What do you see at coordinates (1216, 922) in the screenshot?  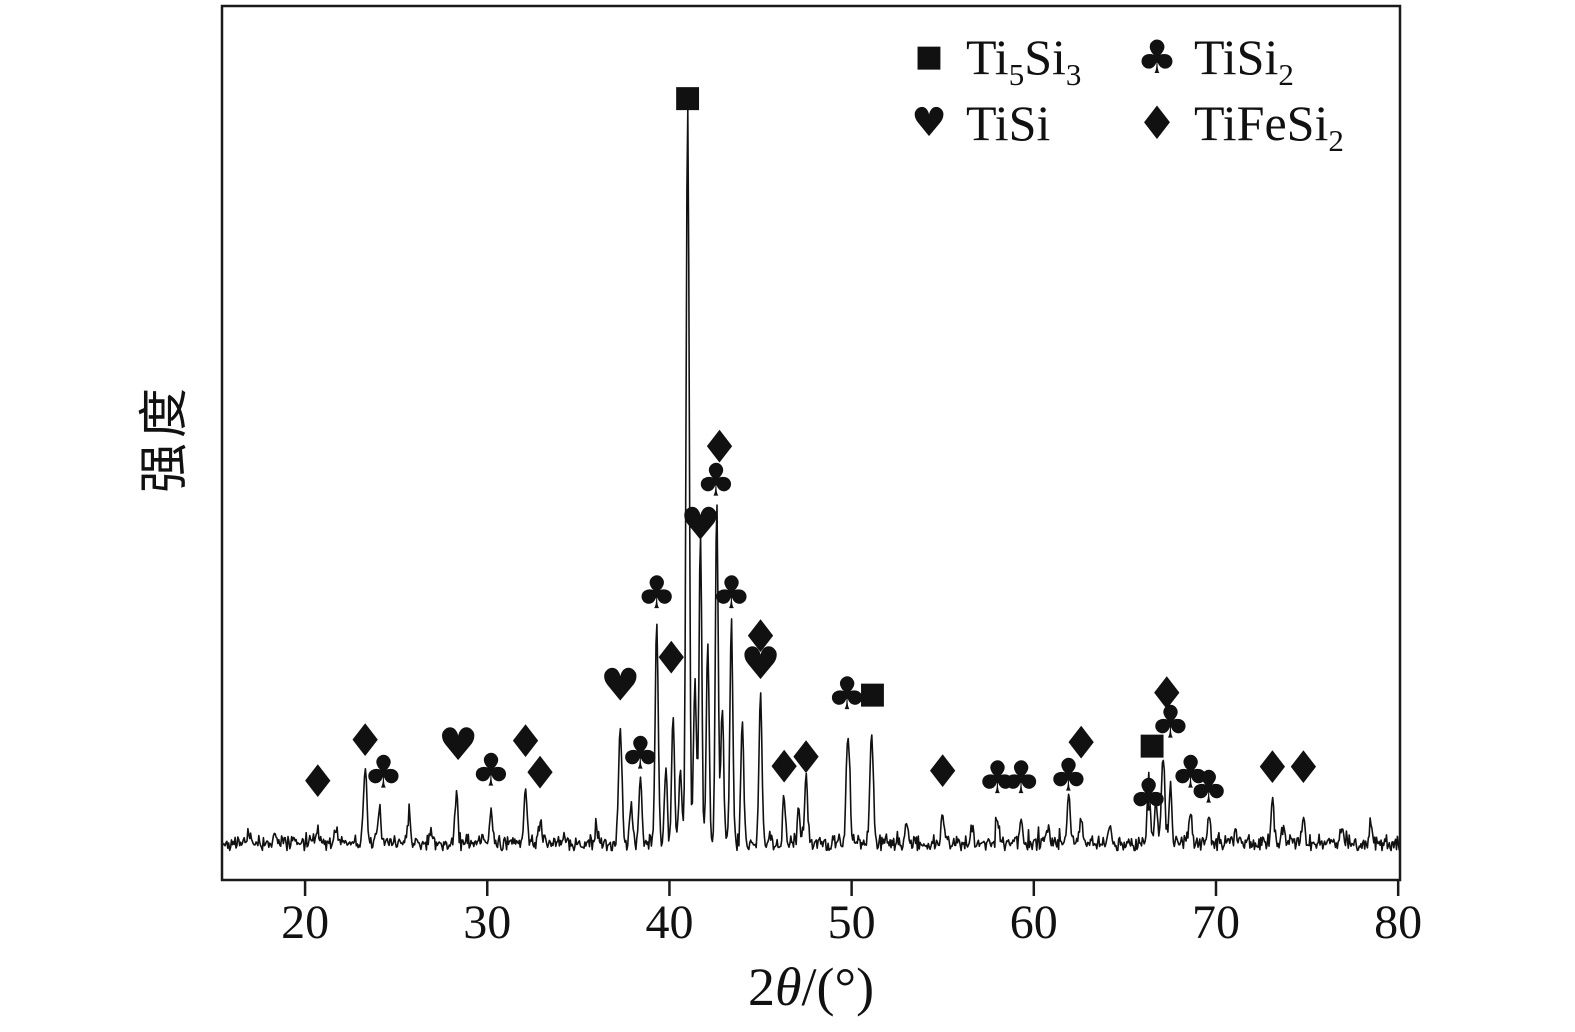 I see `x-axis-tick-label: 70` at bounding box center [1216, 922].